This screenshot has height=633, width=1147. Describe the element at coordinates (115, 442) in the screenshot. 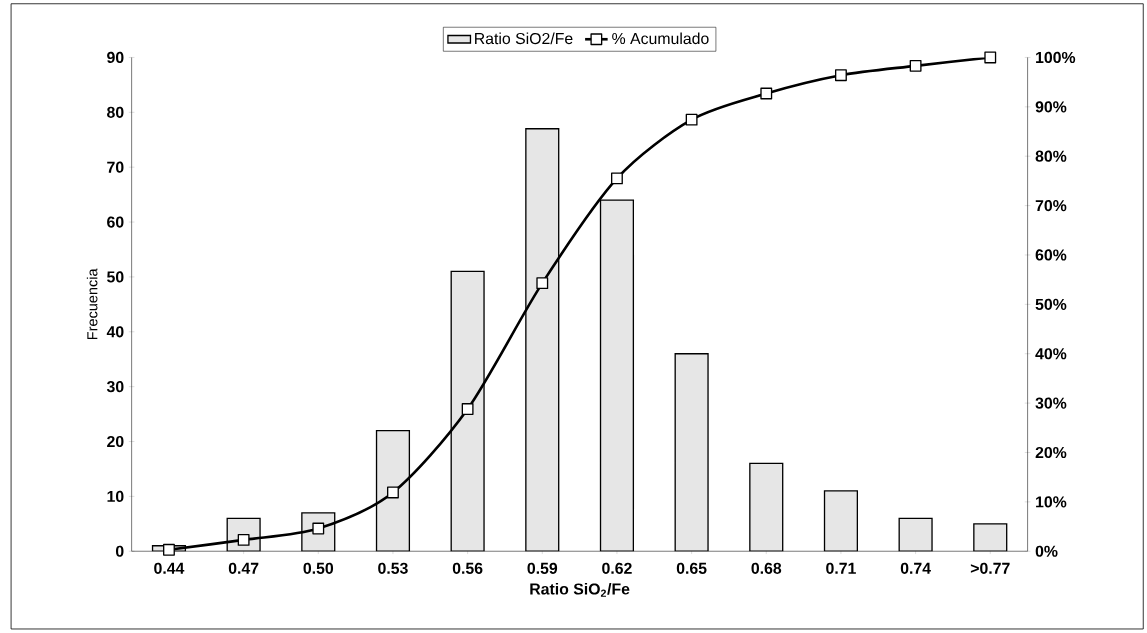

I see `y-tick-label: 20` at that location.